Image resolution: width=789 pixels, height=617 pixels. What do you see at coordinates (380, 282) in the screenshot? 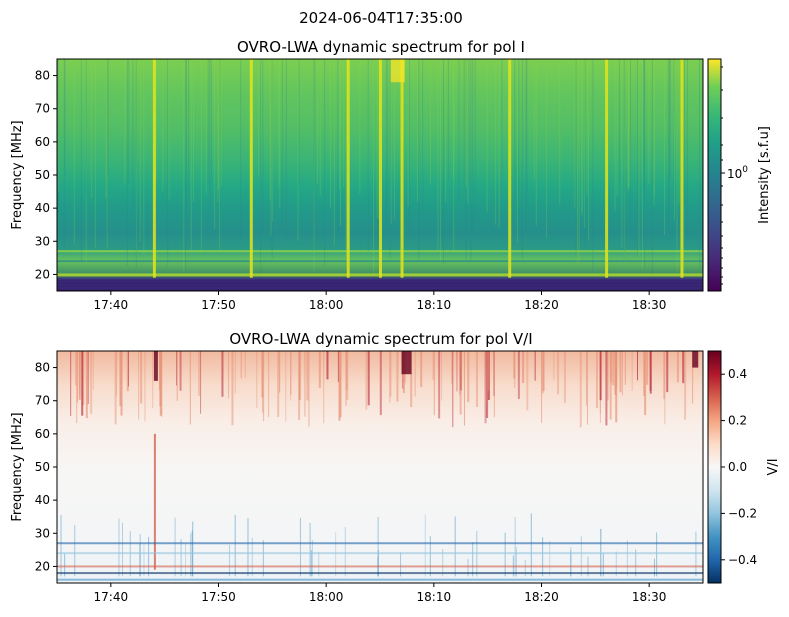
I see `rfi-band` at bounding box center [380, 282].